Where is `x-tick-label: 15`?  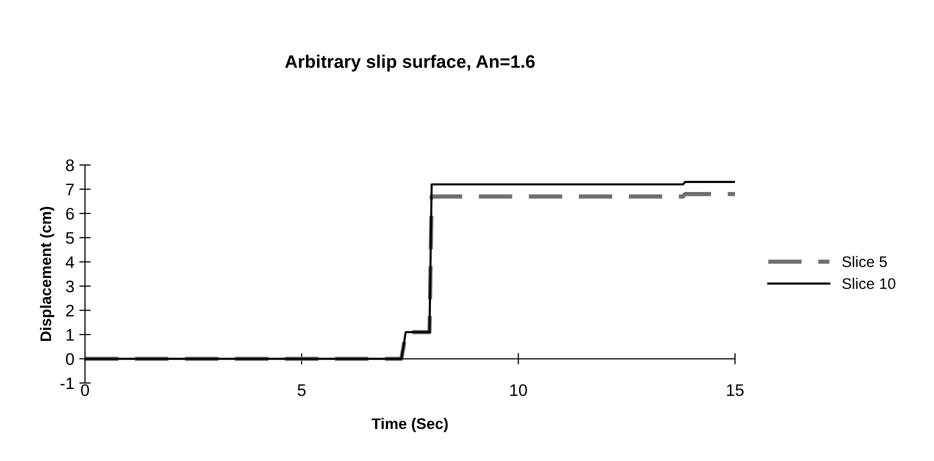
x-tick-label: 15 is located at coordinates (735, 390).